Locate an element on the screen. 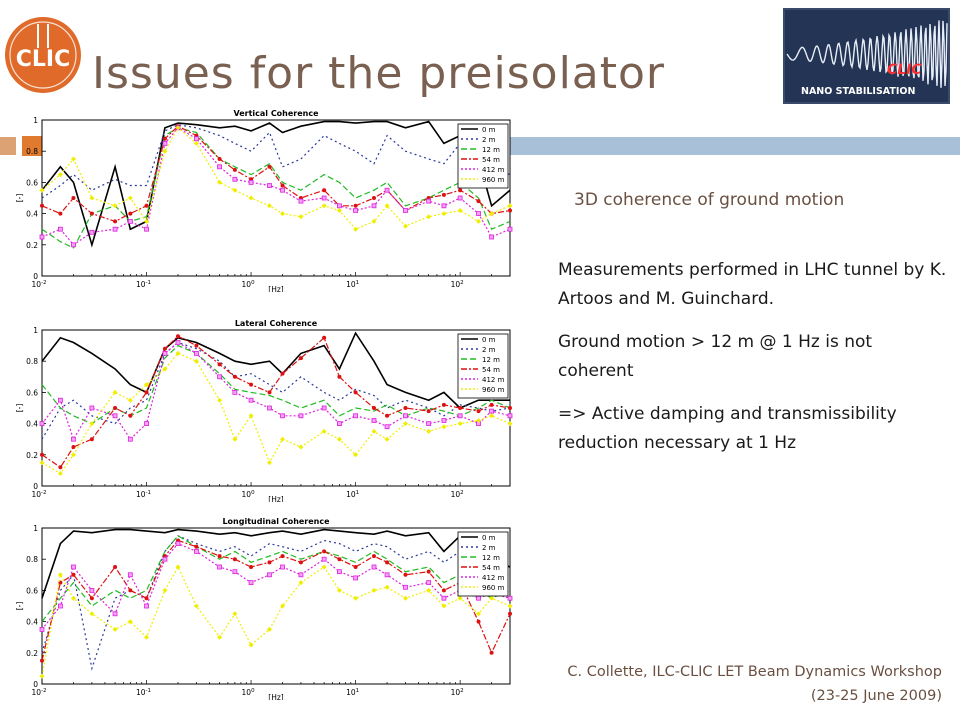 The height and width of the screenshot is (720, 960). plot-area is located at coordinates (276, 408).